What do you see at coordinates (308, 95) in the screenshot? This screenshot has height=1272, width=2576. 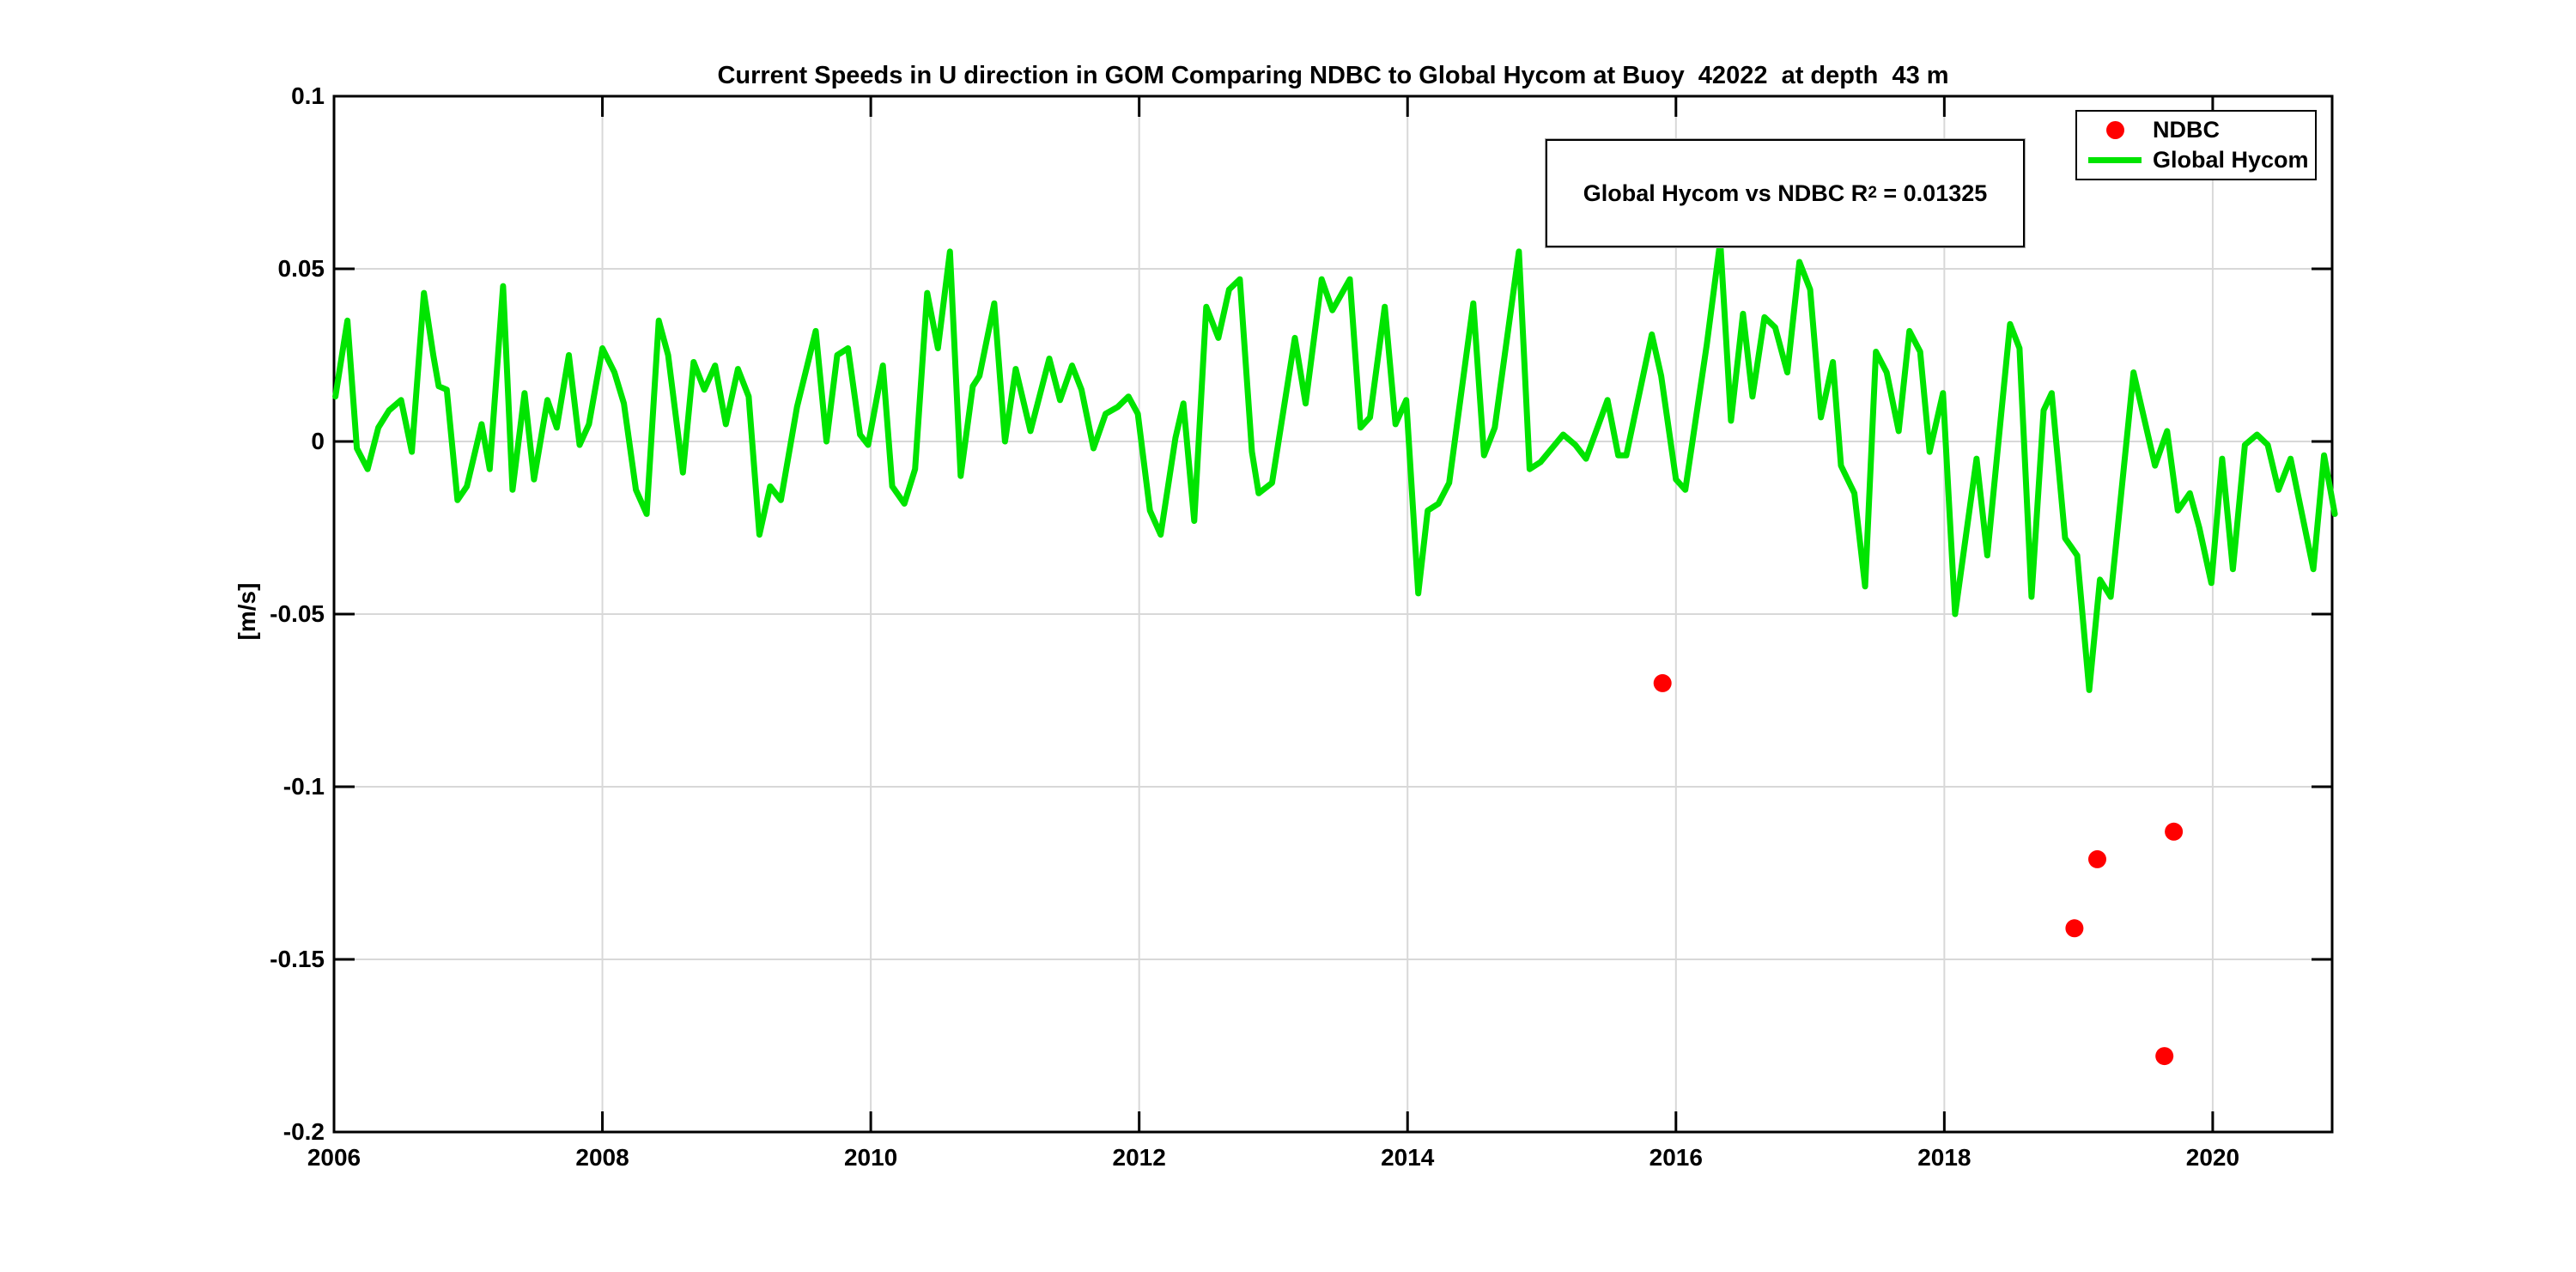 I see `y-tick-label: 0.1` at bounding box center [308, 95].